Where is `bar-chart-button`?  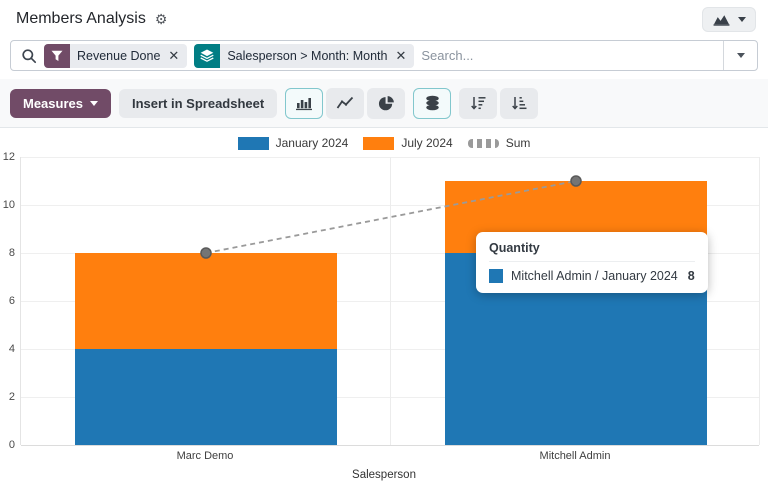 bar-chart-button is located at coordinates (304, 103).